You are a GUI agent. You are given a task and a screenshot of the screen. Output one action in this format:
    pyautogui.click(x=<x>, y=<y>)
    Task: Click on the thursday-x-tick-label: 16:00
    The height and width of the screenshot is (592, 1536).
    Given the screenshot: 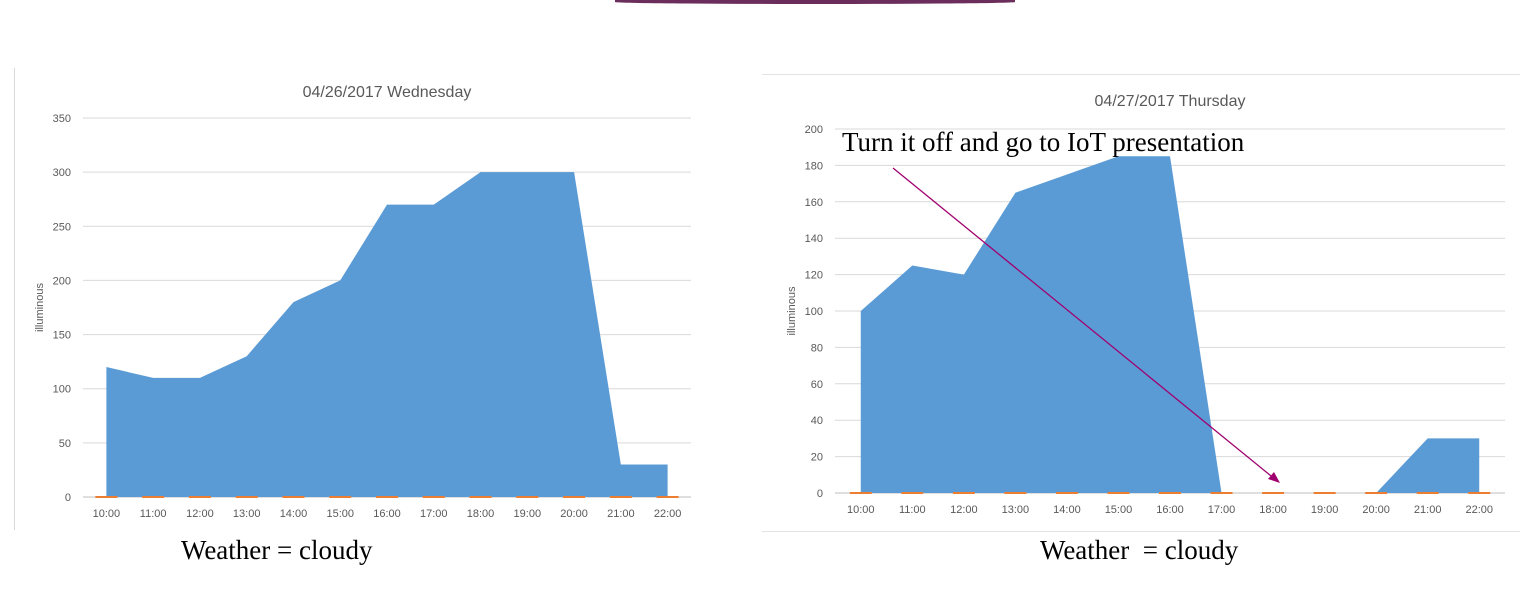 What is the action you would take?
    pyautogui.click(x=1170, y=510)
    